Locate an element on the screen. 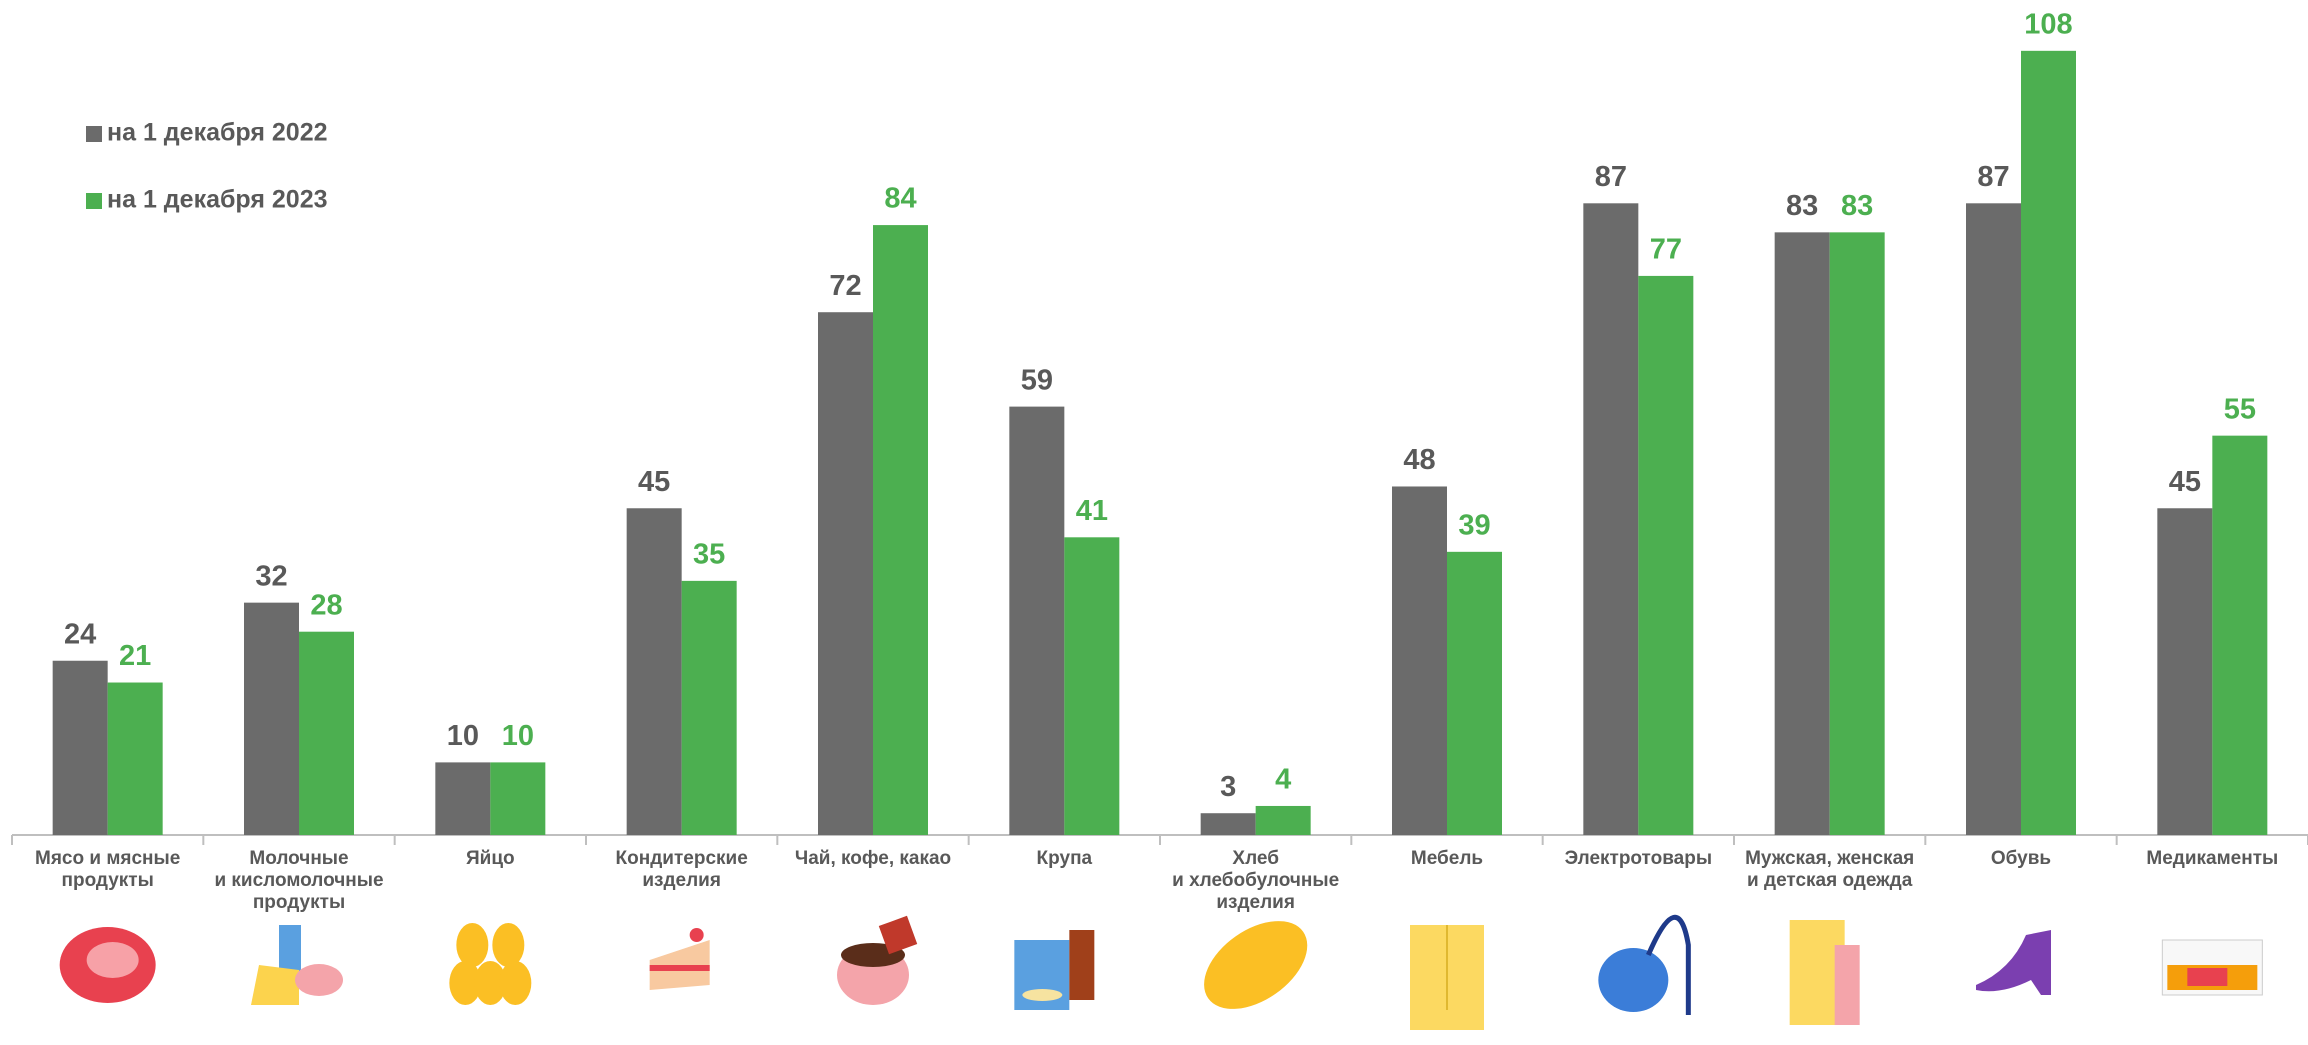 The height and width of the screenshot is (1045, 2308). value-label: 32 is located at coordinates (271, 576).